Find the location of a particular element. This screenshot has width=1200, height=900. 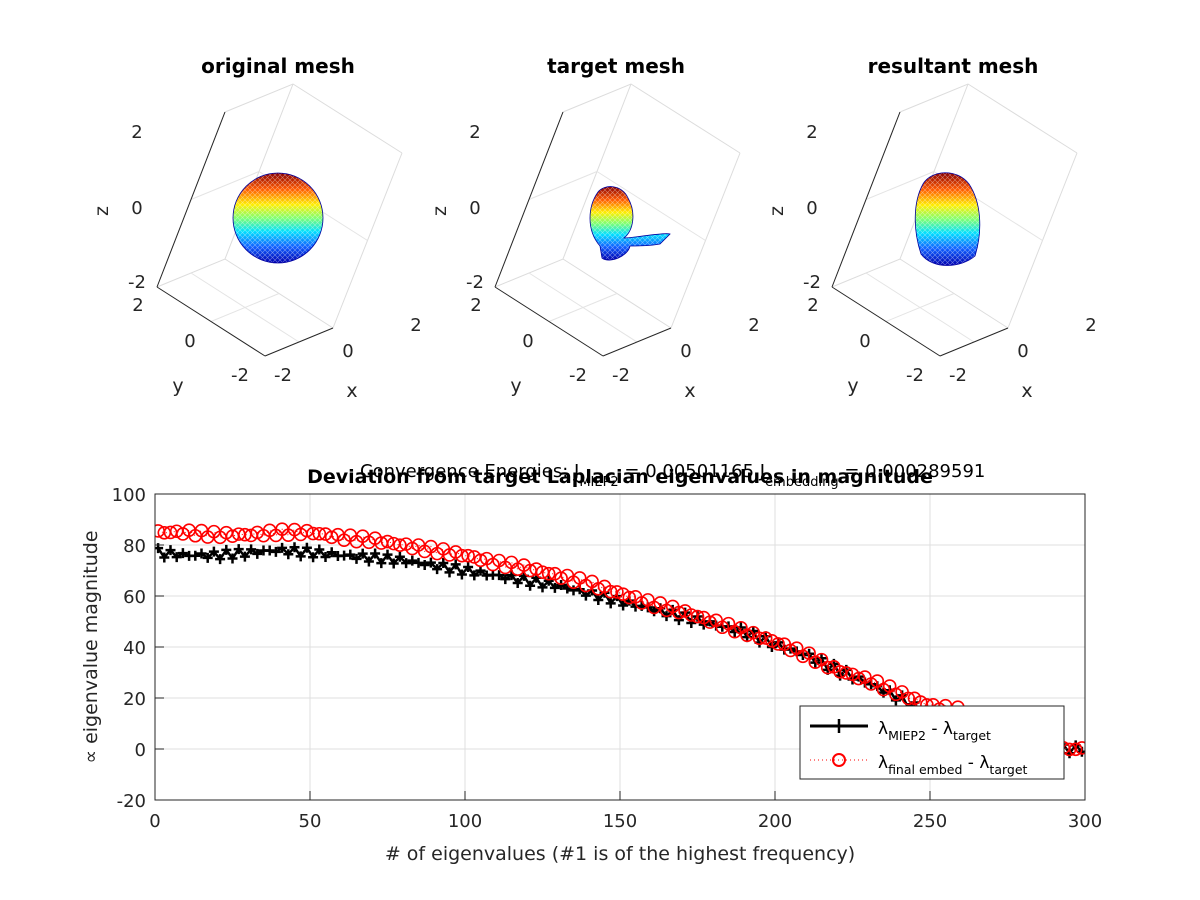

x-tick-label: 250 is located at coordinates (930, 821).